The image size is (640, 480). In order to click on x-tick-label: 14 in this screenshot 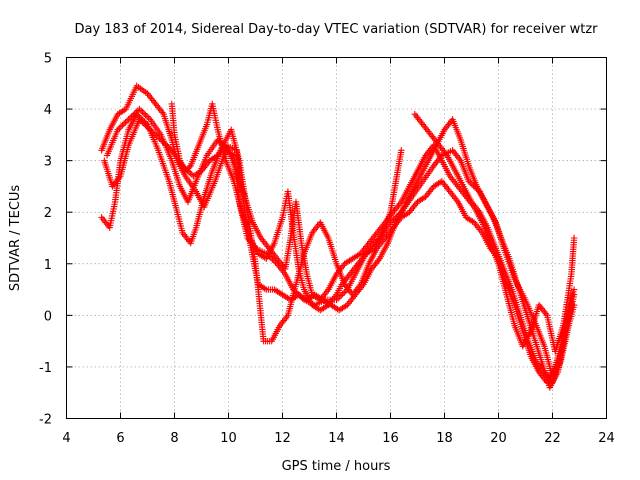, I will do `click(336, 438)`.